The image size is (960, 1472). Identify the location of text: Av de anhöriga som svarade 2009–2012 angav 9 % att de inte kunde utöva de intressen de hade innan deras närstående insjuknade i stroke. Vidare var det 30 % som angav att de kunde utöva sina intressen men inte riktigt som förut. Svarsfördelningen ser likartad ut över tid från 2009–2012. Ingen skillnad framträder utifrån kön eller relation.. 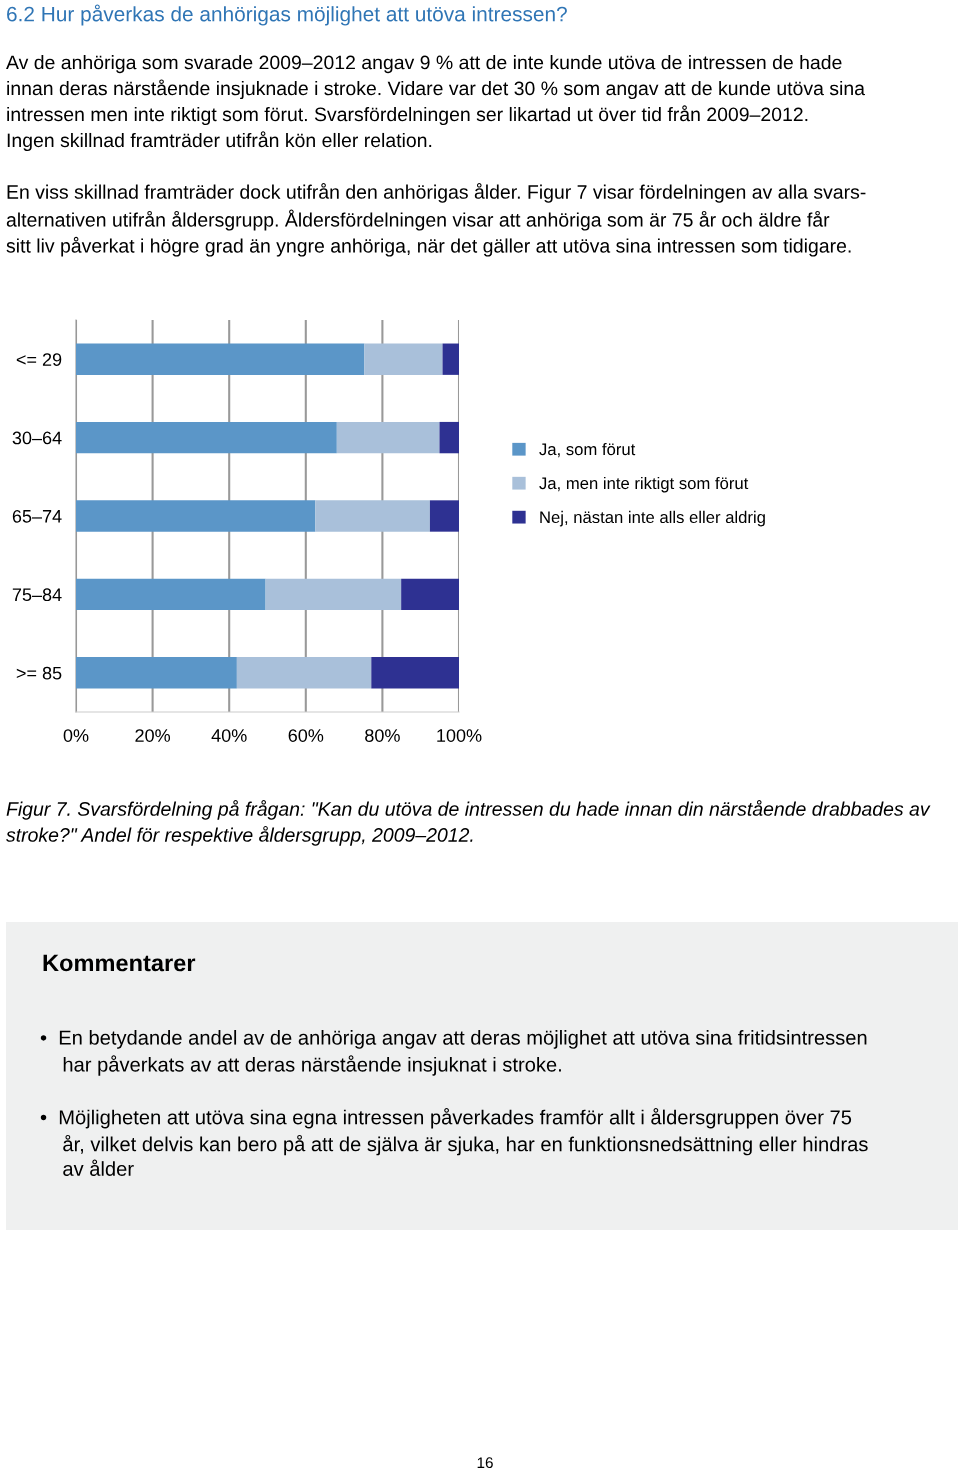
(435, 103).